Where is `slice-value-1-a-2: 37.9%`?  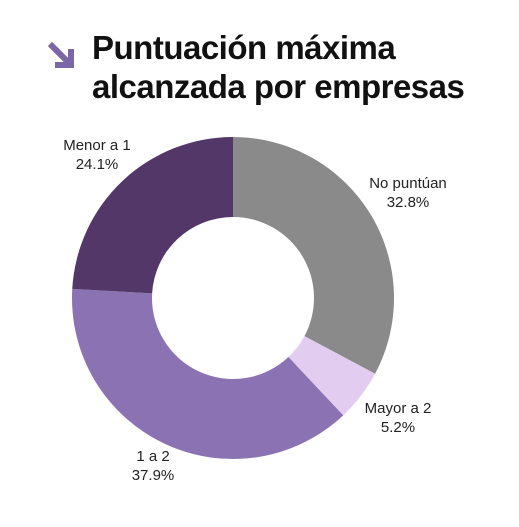 slice-value-1-a-2: 37.9% is located at coordinates (153, 475).